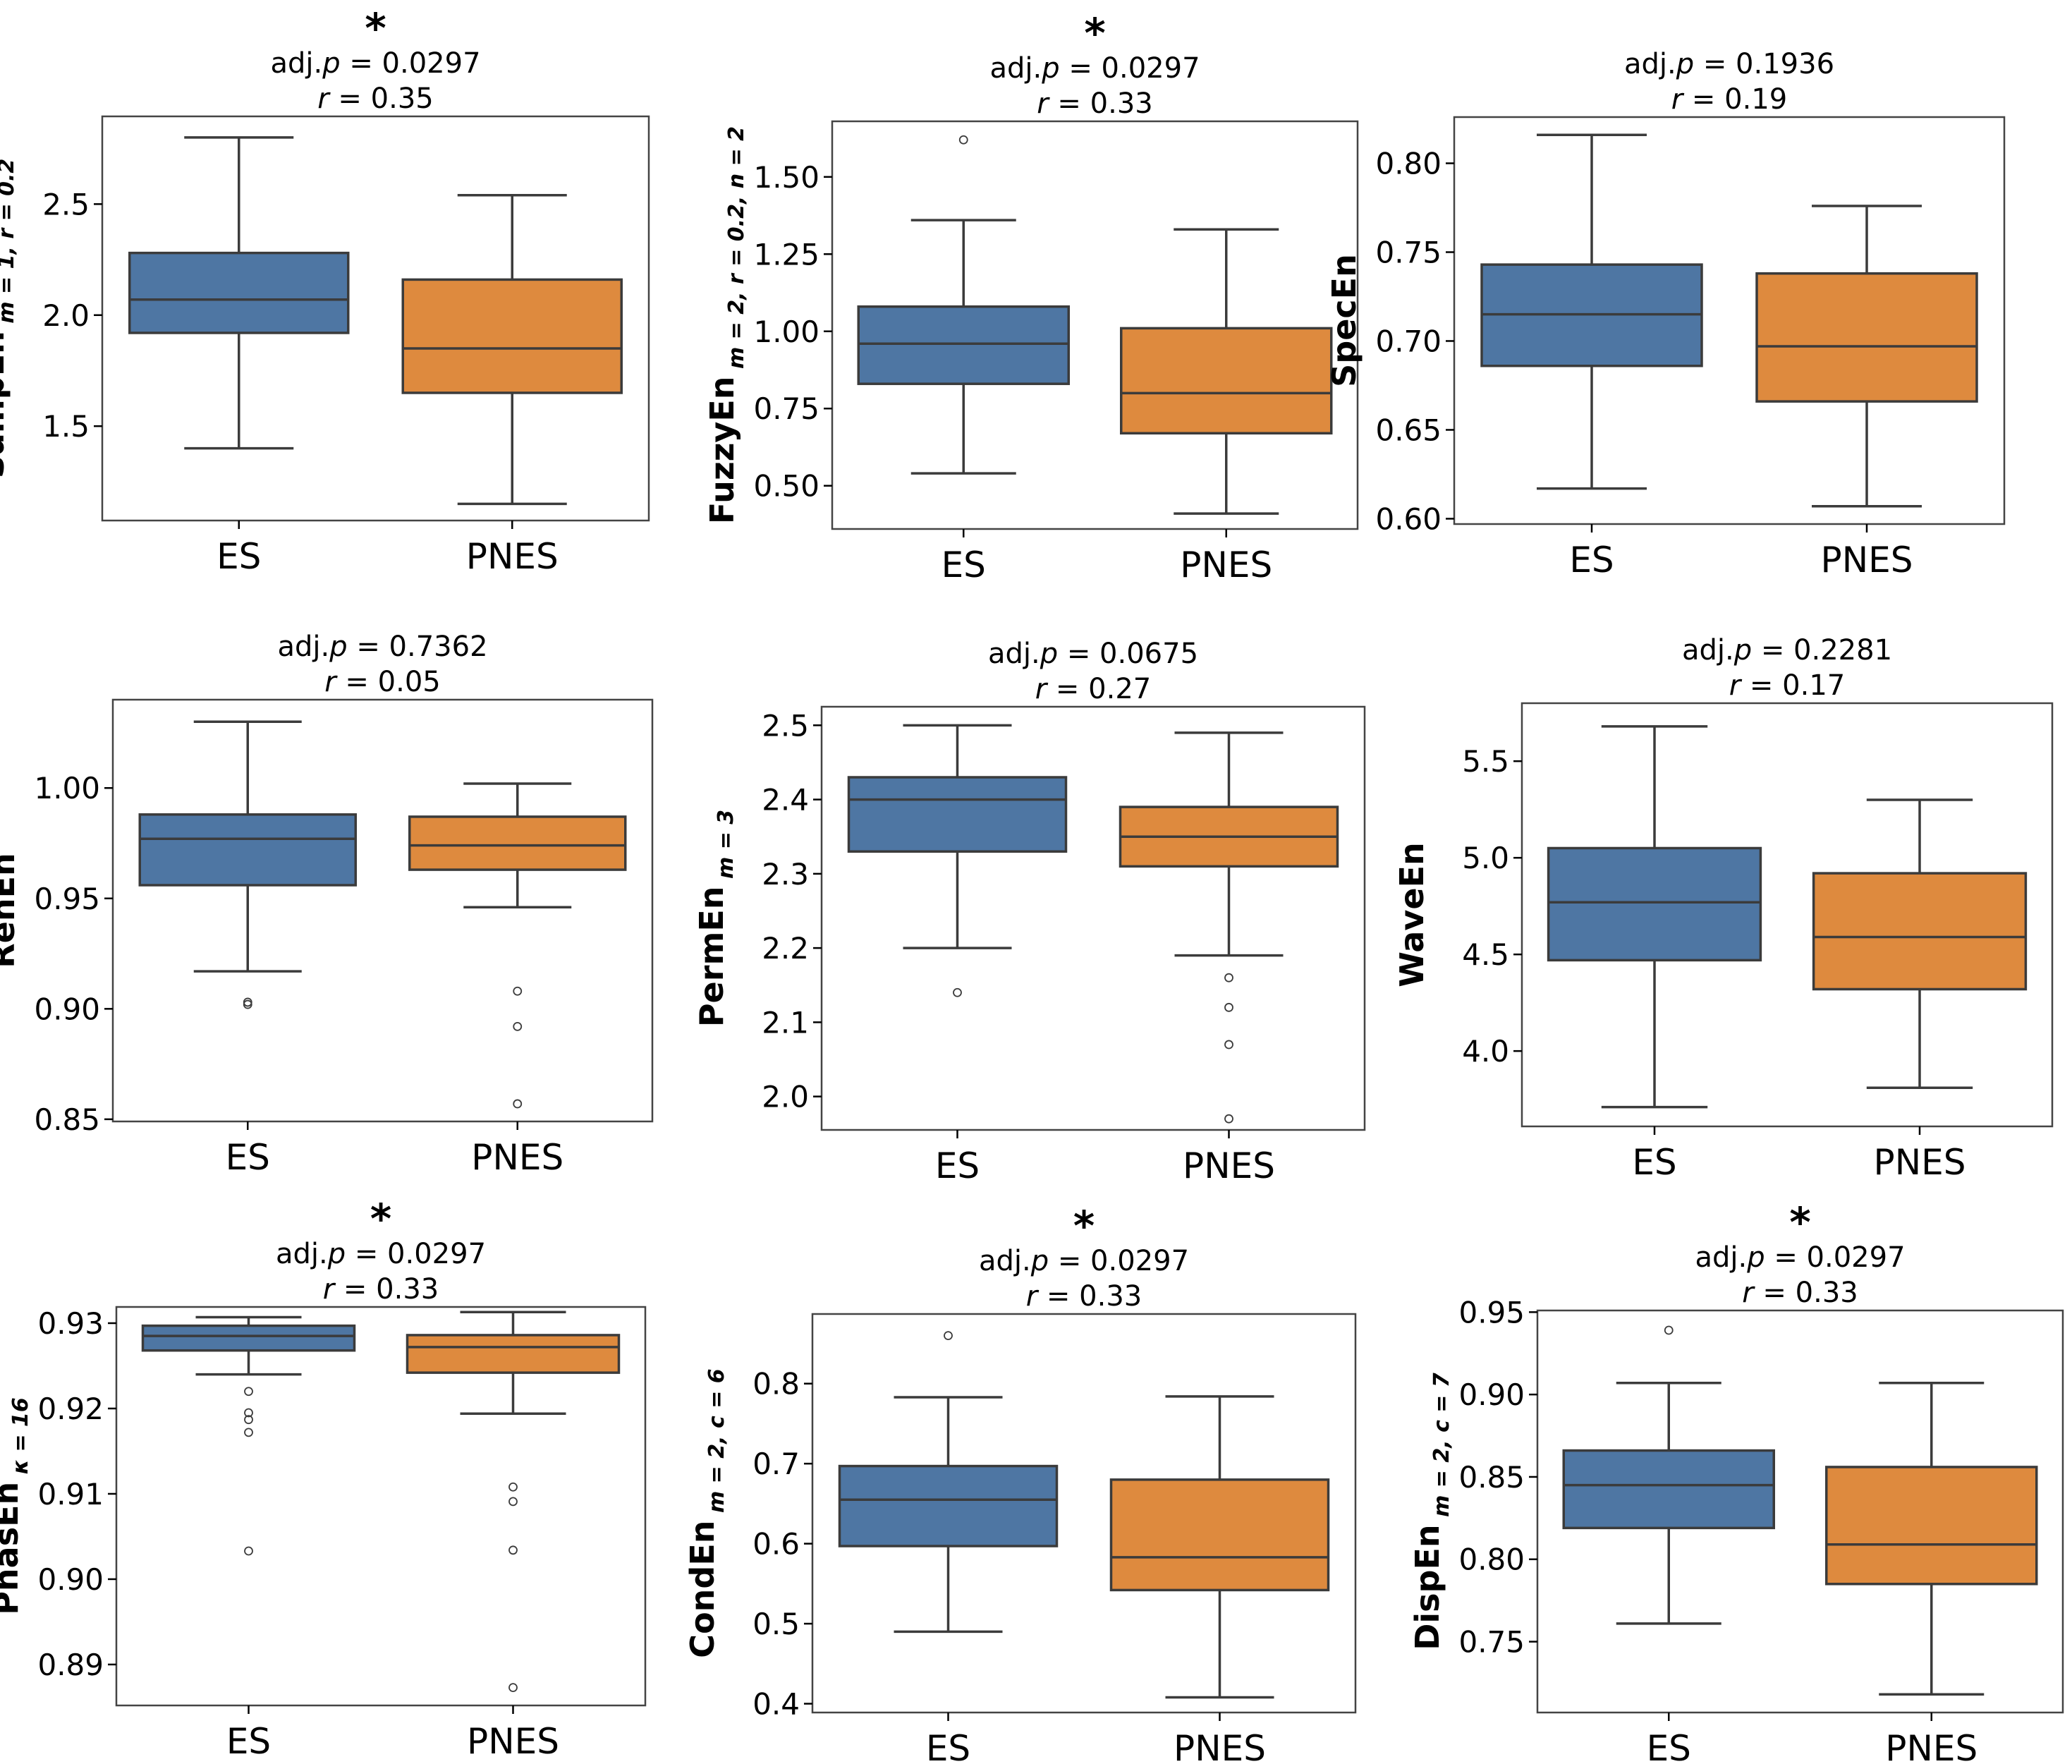  Describe the element at coordinates (6, 405) in the screenshot. I see `y-axis-label-main: SampEn` at that location.